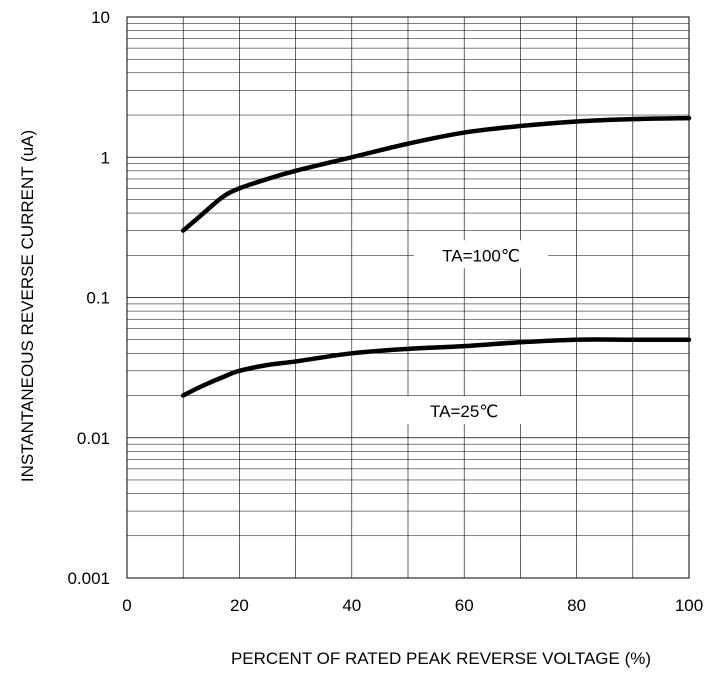 The width and height of the screenshot is (723, 678). Describe the element at coordinates (105, 157) in the screenshot. I see `y-tick-label: 1` at that location.